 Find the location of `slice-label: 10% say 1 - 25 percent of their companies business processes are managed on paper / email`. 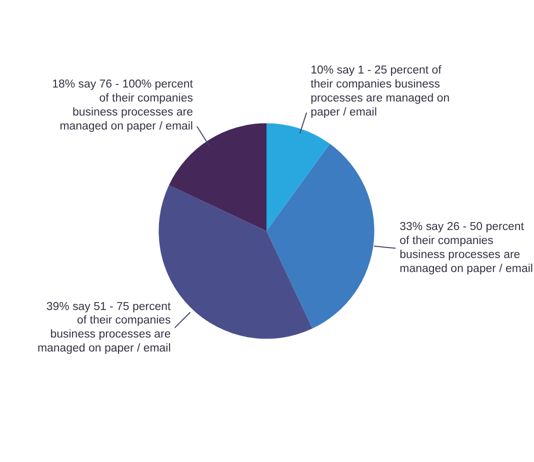

slice-label: 10% say 1 - 25 percent of their companies business processes are managed on paper / email is located at coordinates (380, 91).